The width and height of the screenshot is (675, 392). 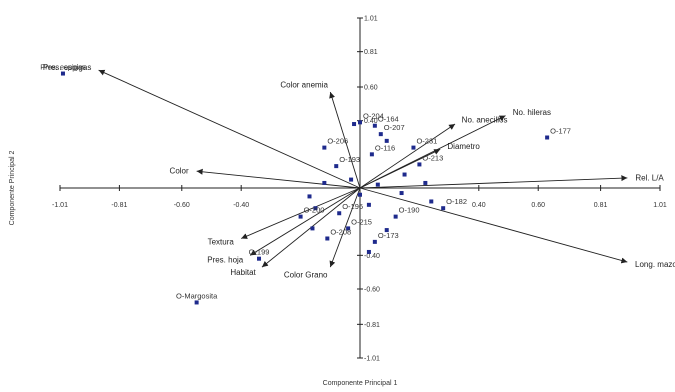 What do you see at coordinates (479, 205) in the screenshot?
I see `x-tick-label: 0.40` at bounding box center [479, 205].